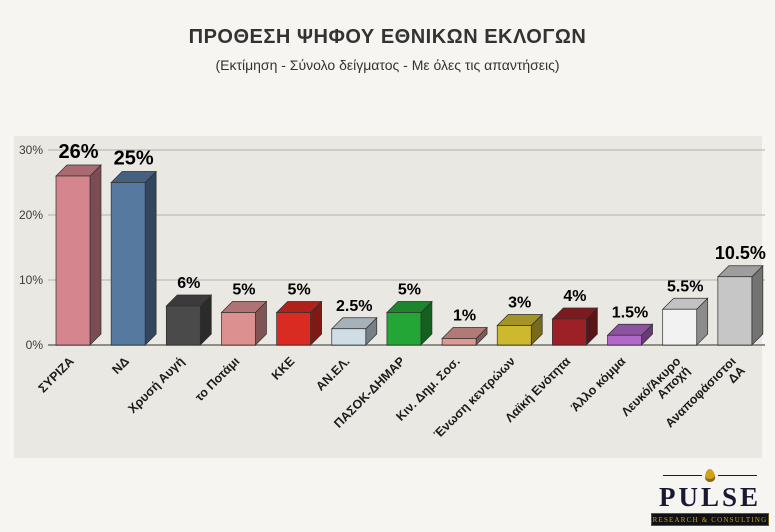 This screenshot has width=775, height=532. Describe the element at coordinates (35, 345) in the screenshot. I see `y-tick-label: 0%` at that location.